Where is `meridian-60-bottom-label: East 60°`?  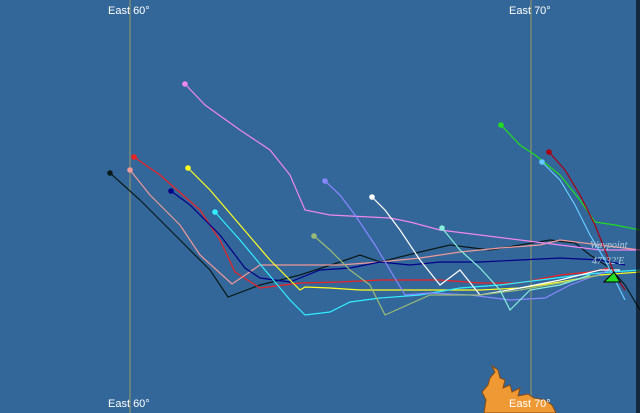
meridian-60-bottom-label: East 60° is located at coordinates (129, 404).